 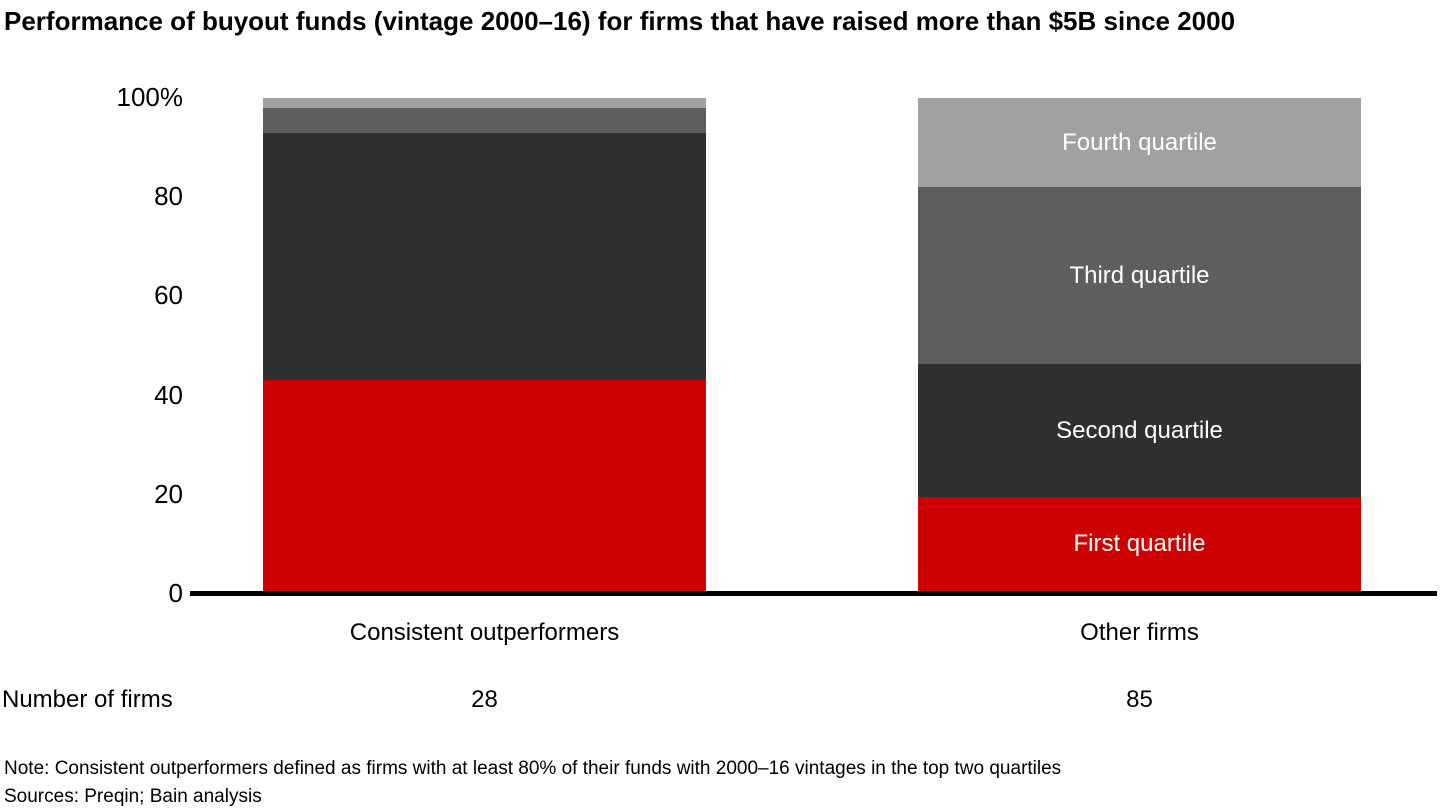 I want to click on number-of-firms-value: 85, so click(x=1139, y=699).